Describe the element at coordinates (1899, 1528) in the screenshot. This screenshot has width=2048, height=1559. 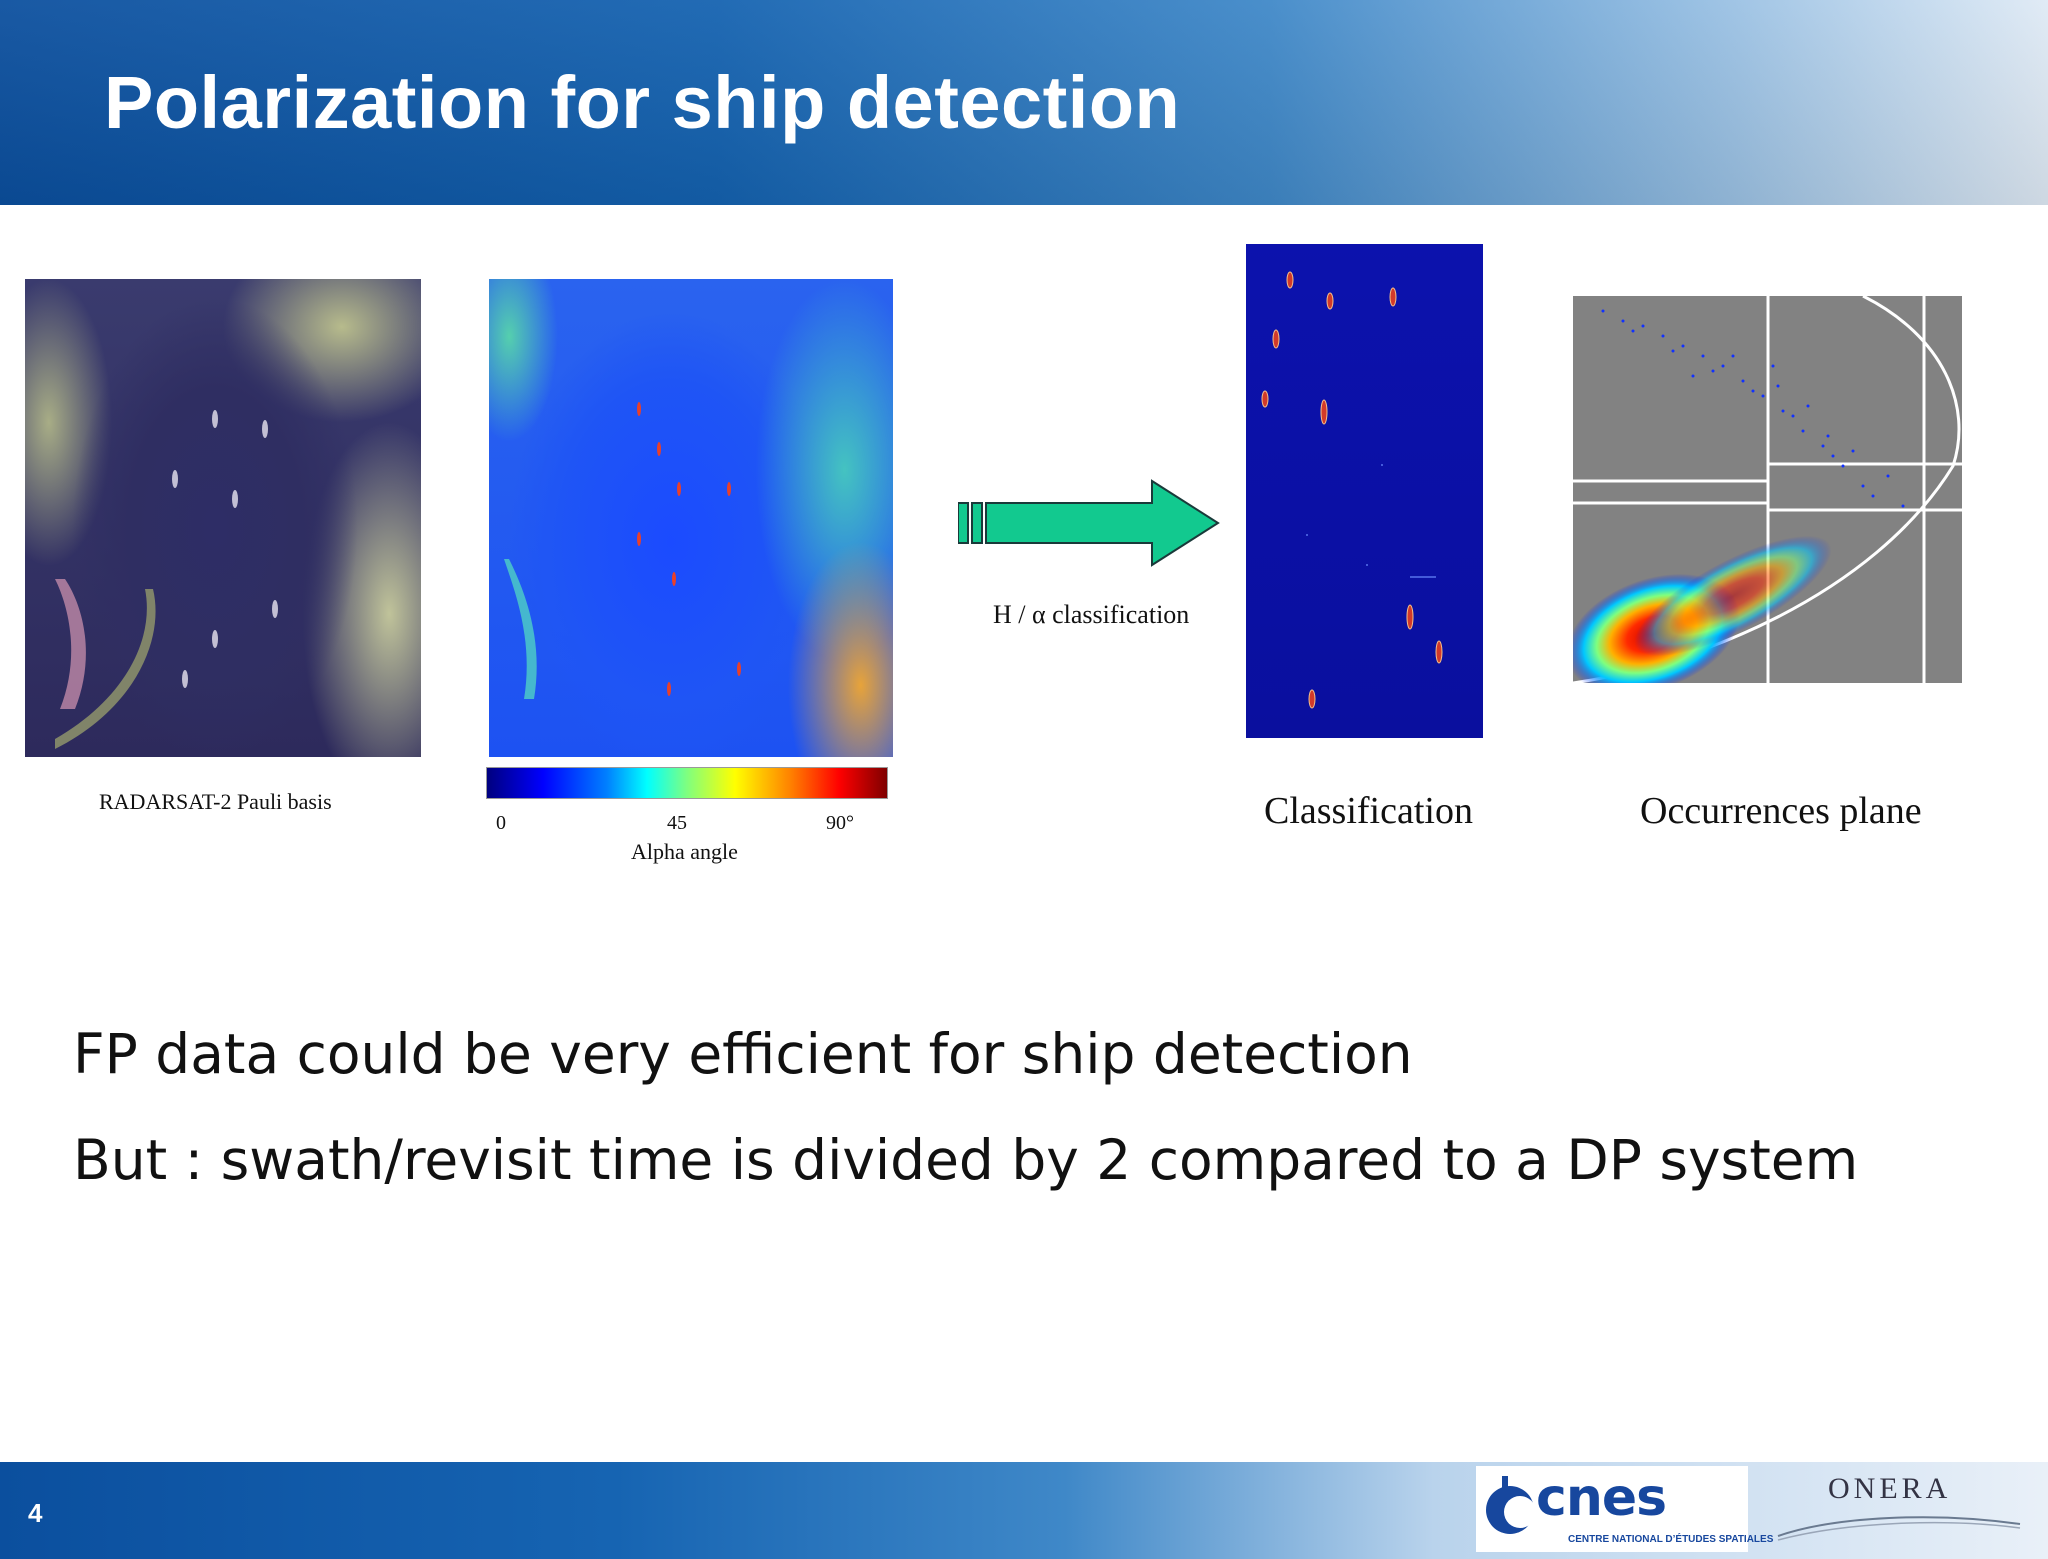
I see `onera-swoosh-icon` at that location.